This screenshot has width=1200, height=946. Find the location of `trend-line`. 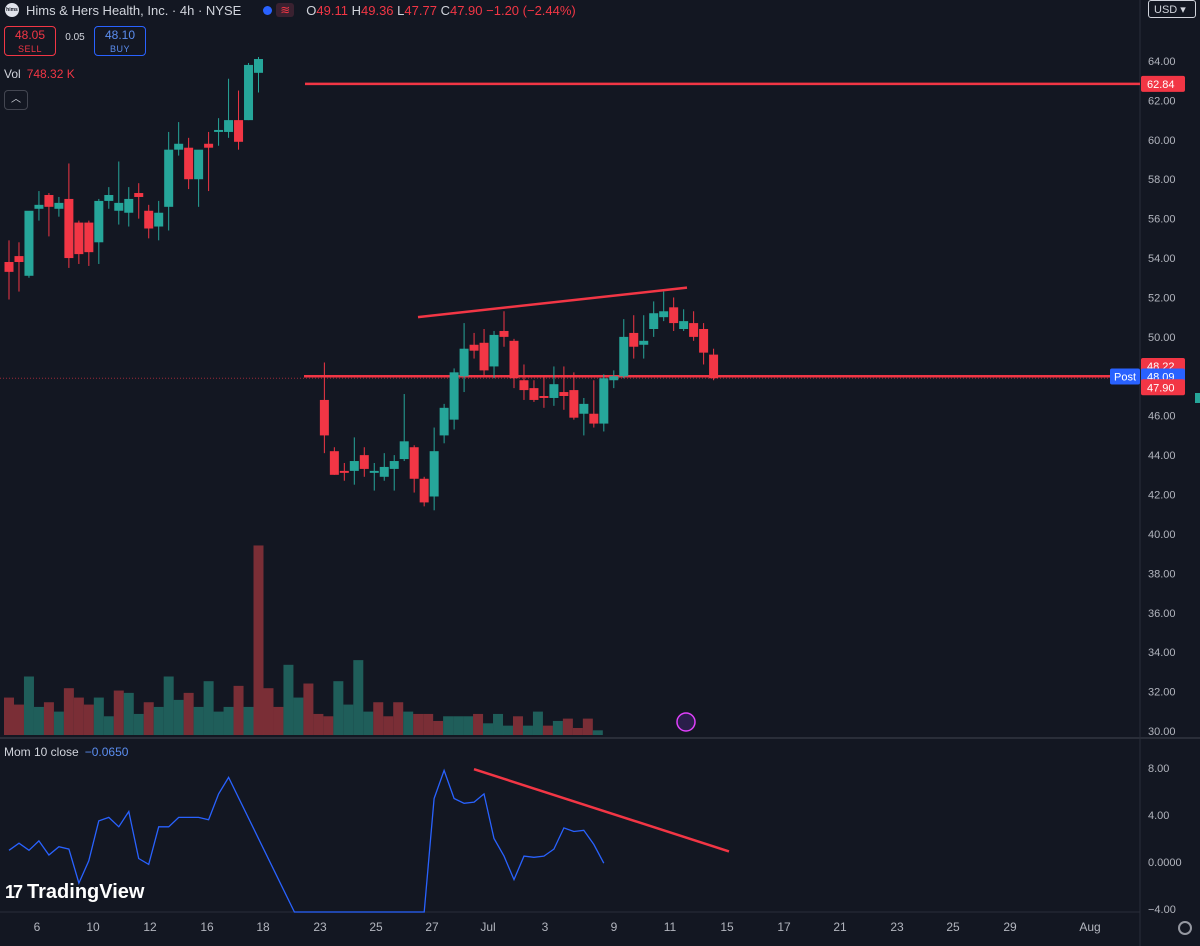

trend-line is located at coordinates (552, 302).